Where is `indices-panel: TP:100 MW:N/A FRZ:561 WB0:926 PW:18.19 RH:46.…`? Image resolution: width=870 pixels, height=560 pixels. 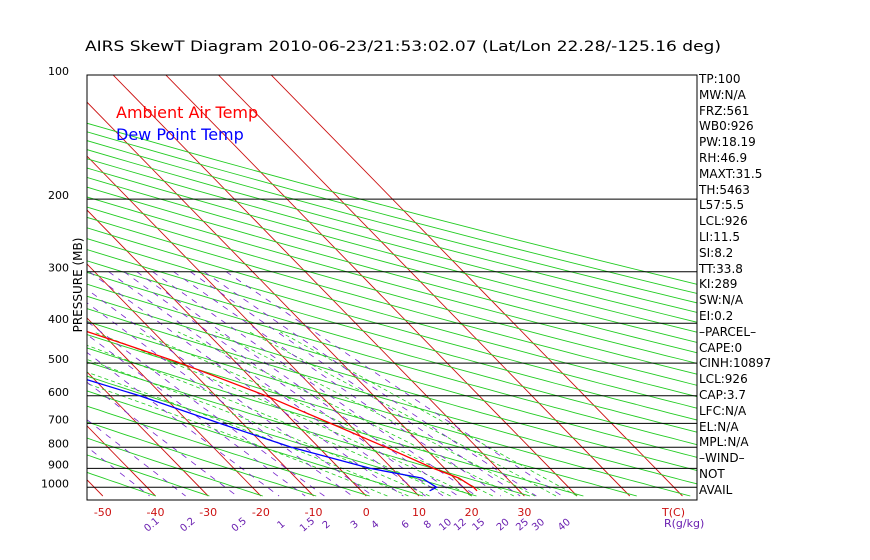 indices-panel: TP:100 MW:N/A FRZ:561 WB0:926 PW:18.19 RH:46.… is located at coordinates (784, 285).